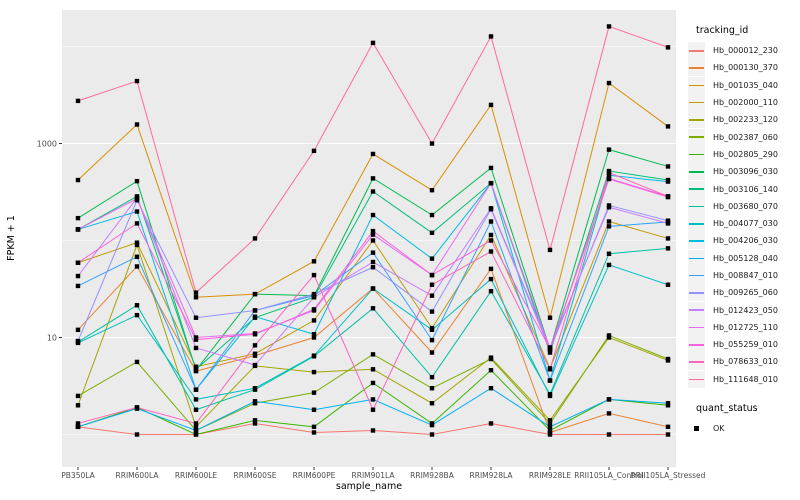 The height and width of the screenshot is (500, 800). What do you see at coordinates (743, 137) in the screenshot?
I see `legend-entry-Hb_002387_060: Hb_002387_060` at bounding box center [743, 137].